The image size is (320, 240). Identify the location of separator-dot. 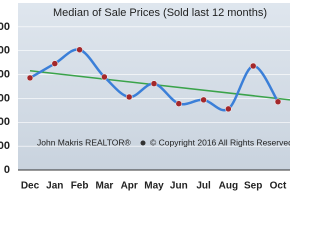
(143, 143).